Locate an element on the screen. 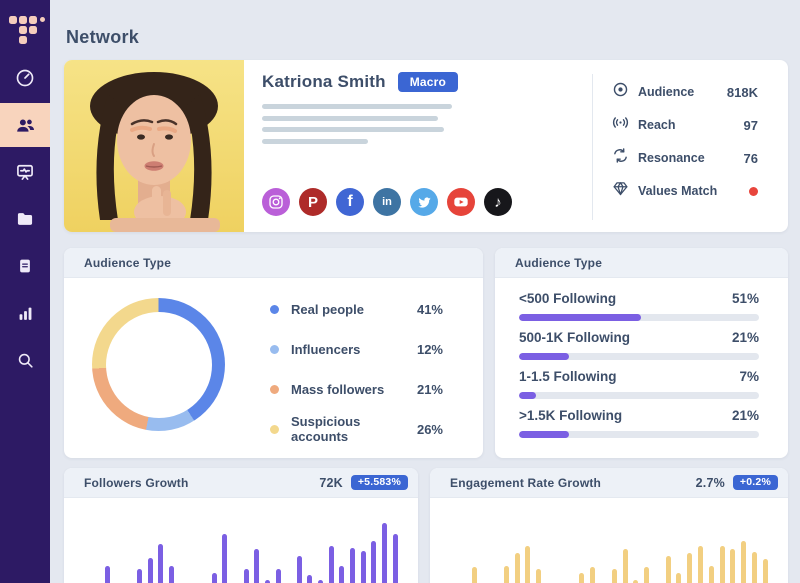  following-progress-row: 500-1K Following 21% is located at coordinates (639, 344).